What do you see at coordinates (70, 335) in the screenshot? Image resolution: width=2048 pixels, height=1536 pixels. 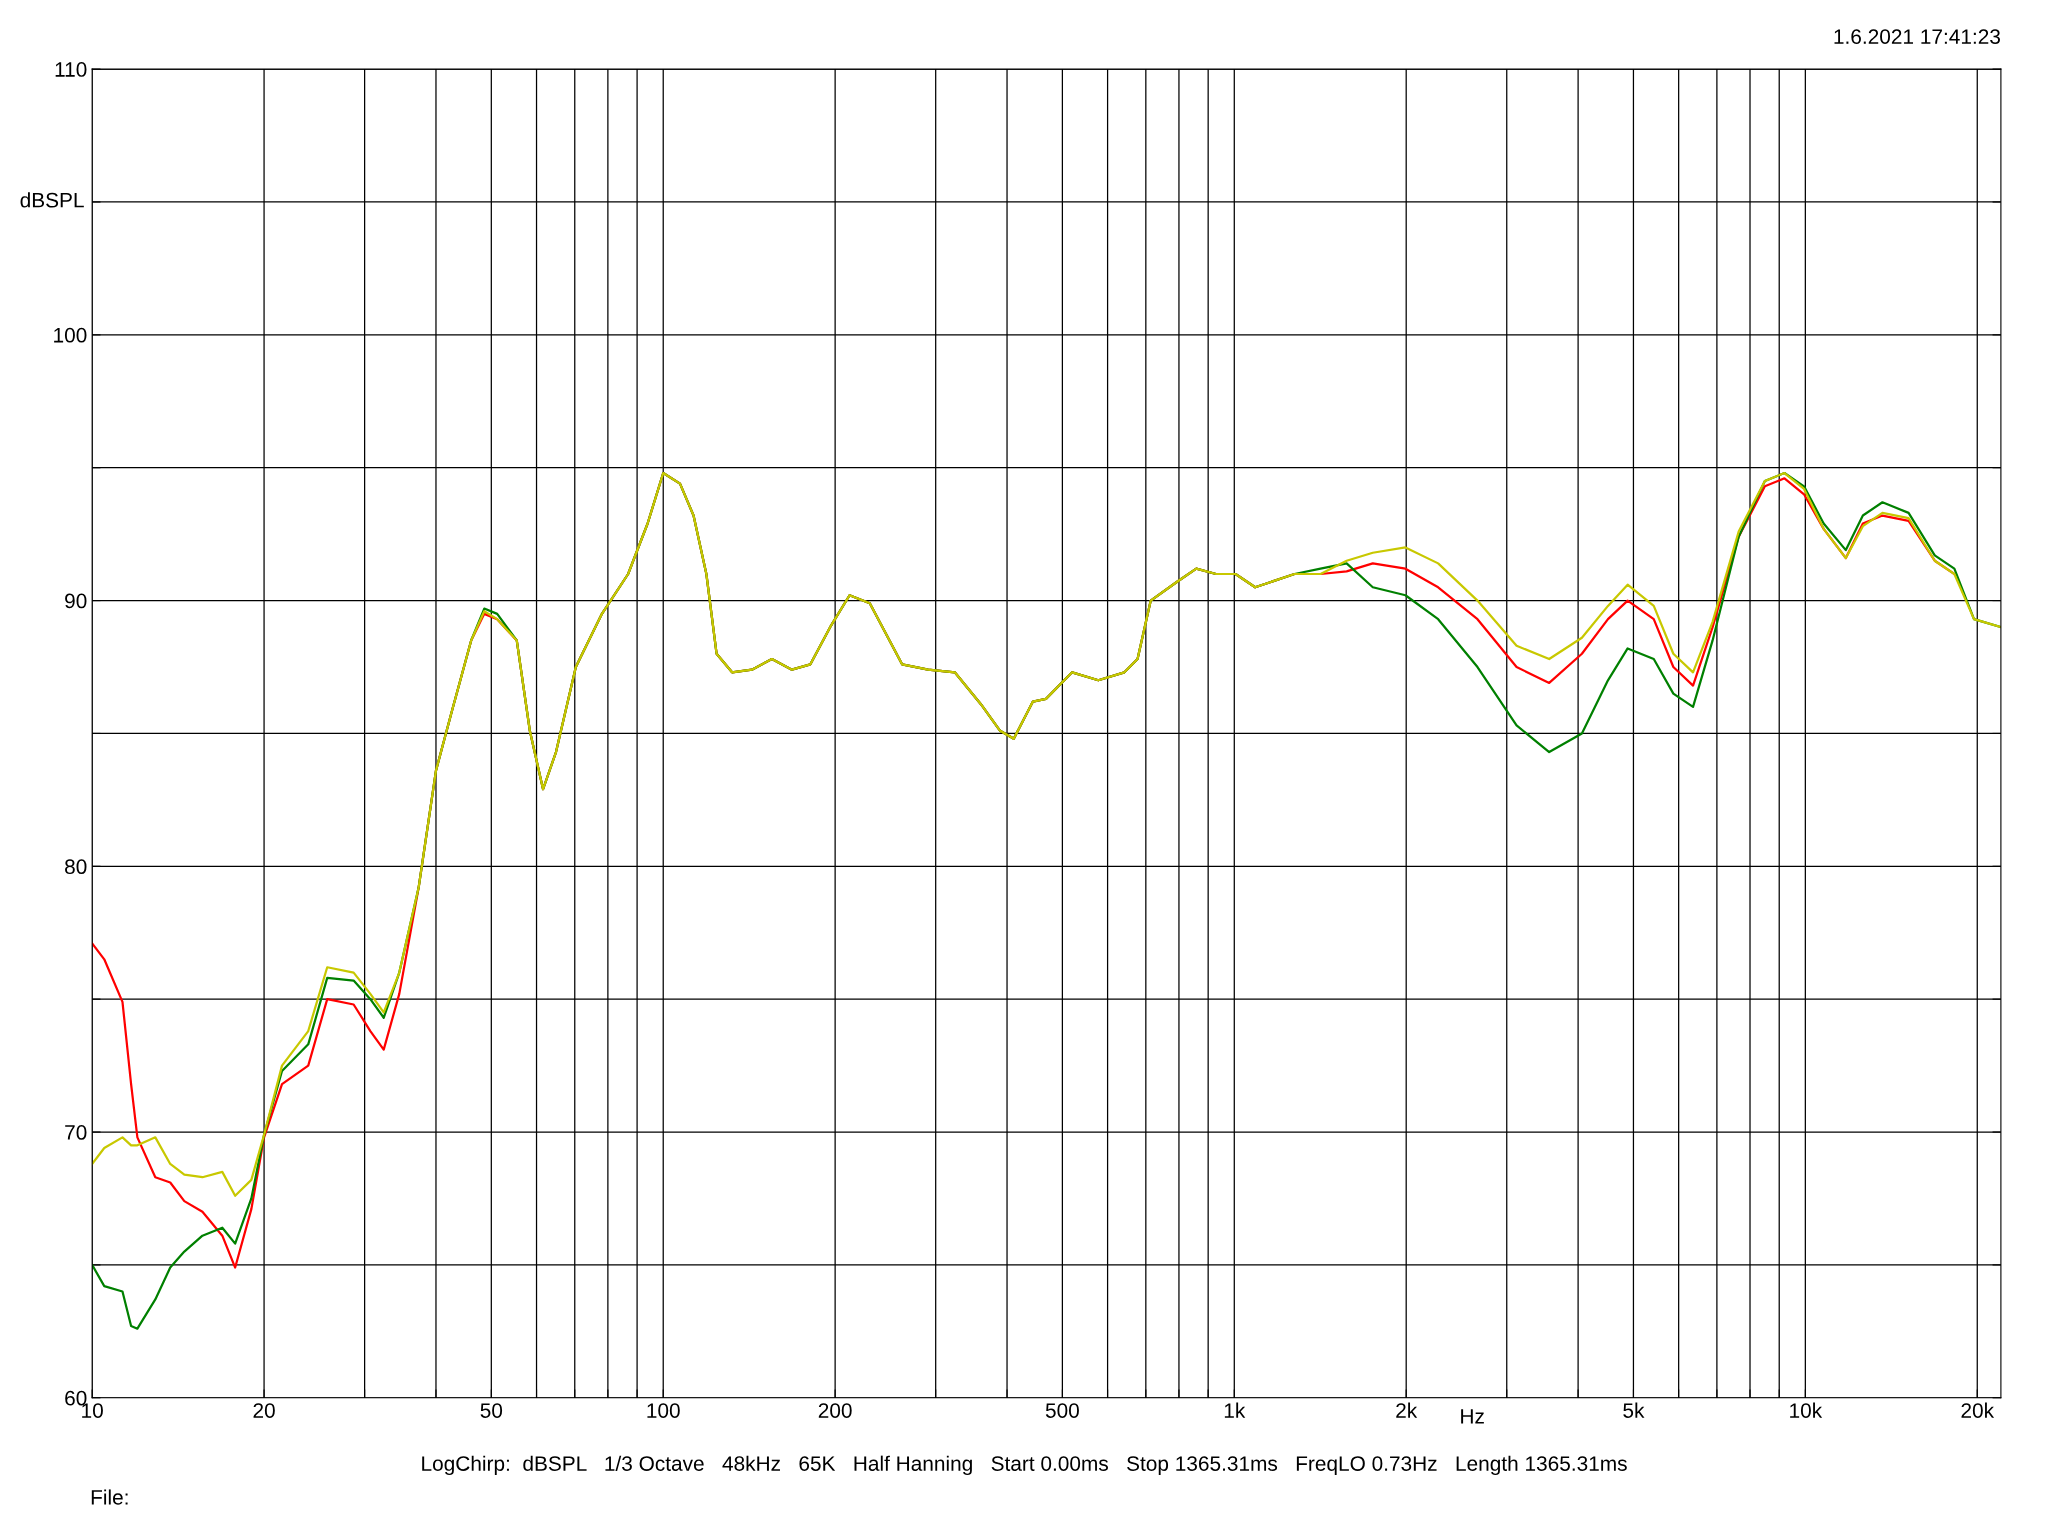 I see `y-tick-label: 100` at bounding box center [70, 335].